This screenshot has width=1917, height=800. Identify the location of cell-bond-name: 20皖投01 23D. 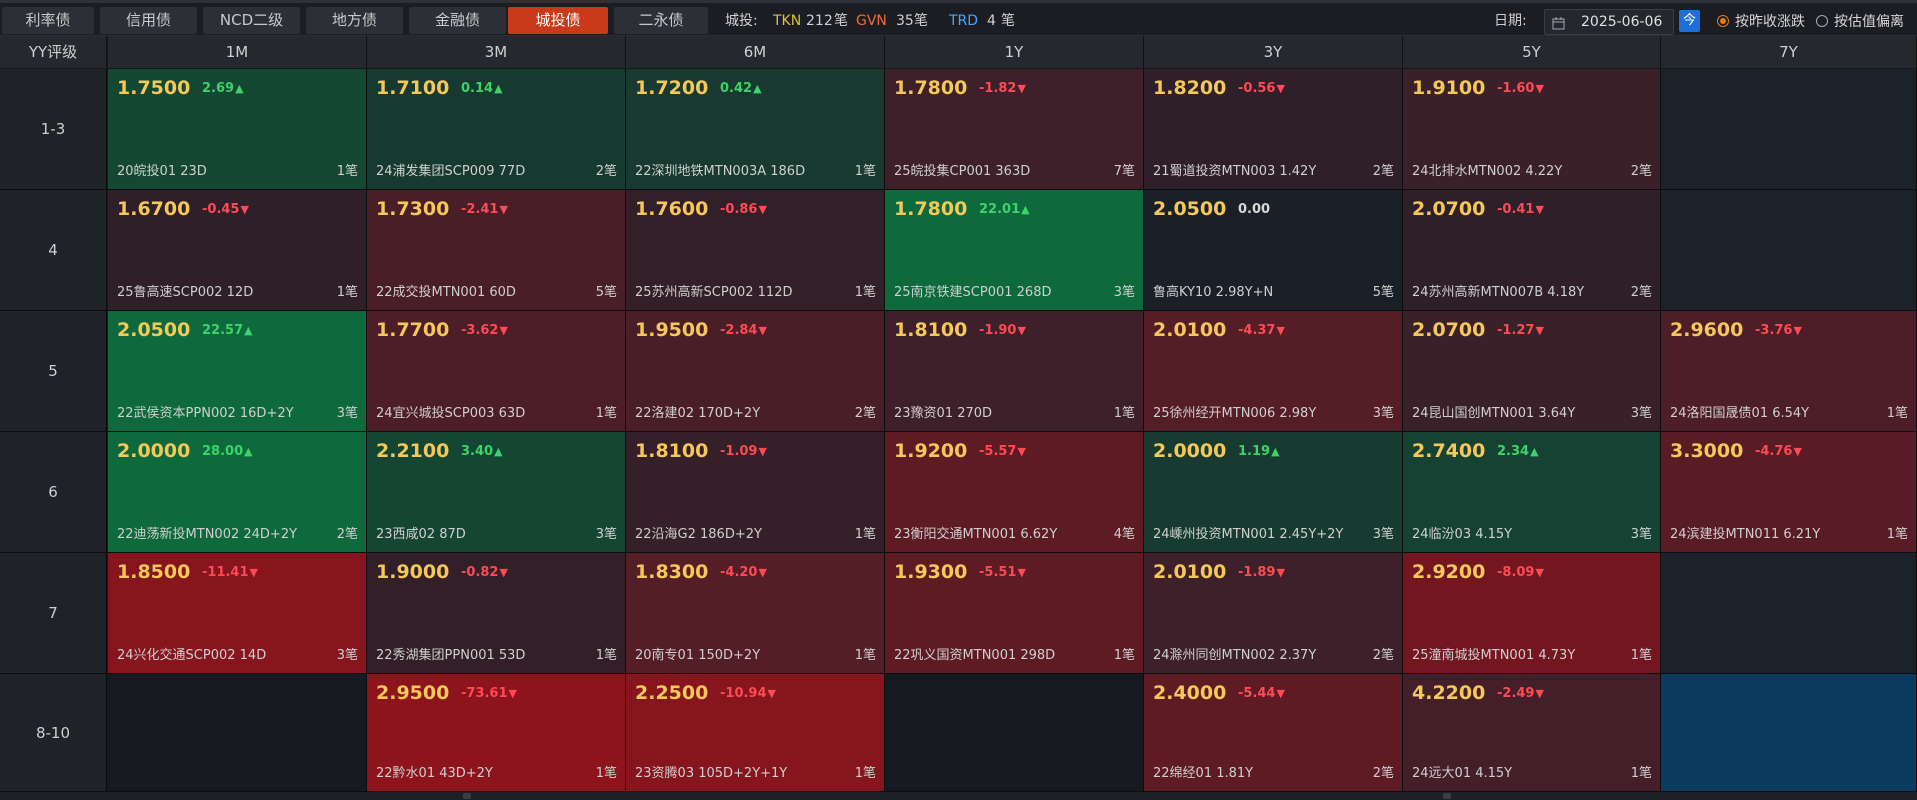
(162, 171).